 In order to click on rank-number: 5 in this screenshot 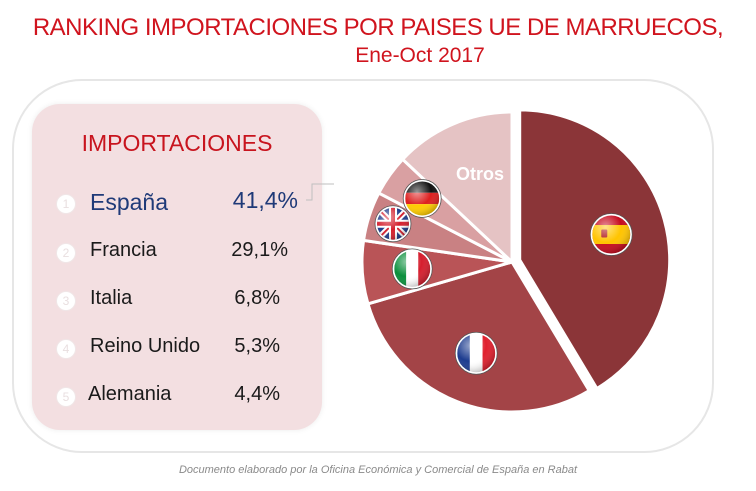, I will do `click(66, 397)`.